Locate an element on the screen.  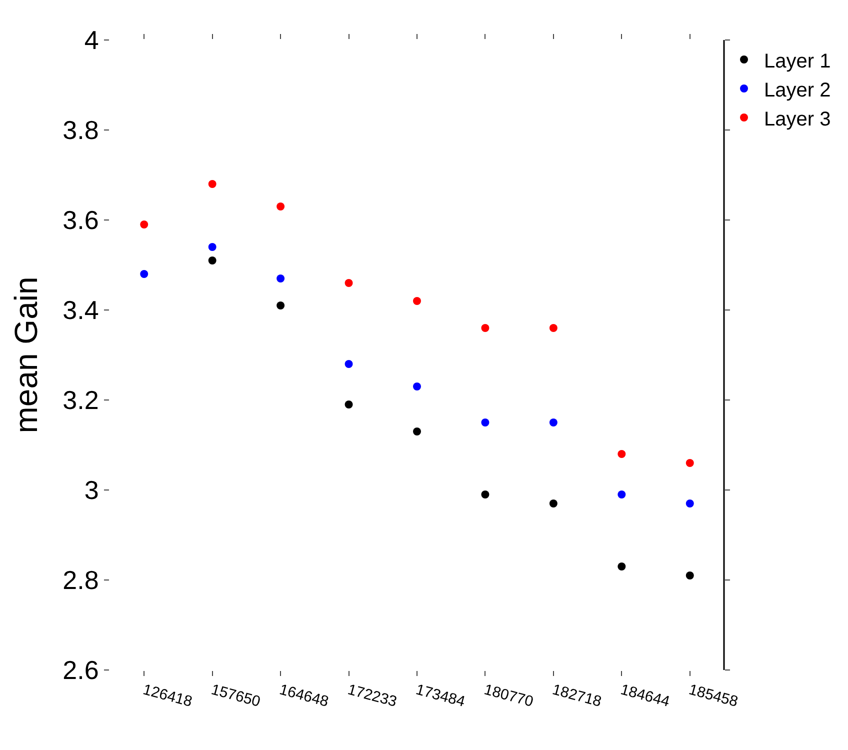
y-tick-label: 2.6 is located at coordinates (80, 670).